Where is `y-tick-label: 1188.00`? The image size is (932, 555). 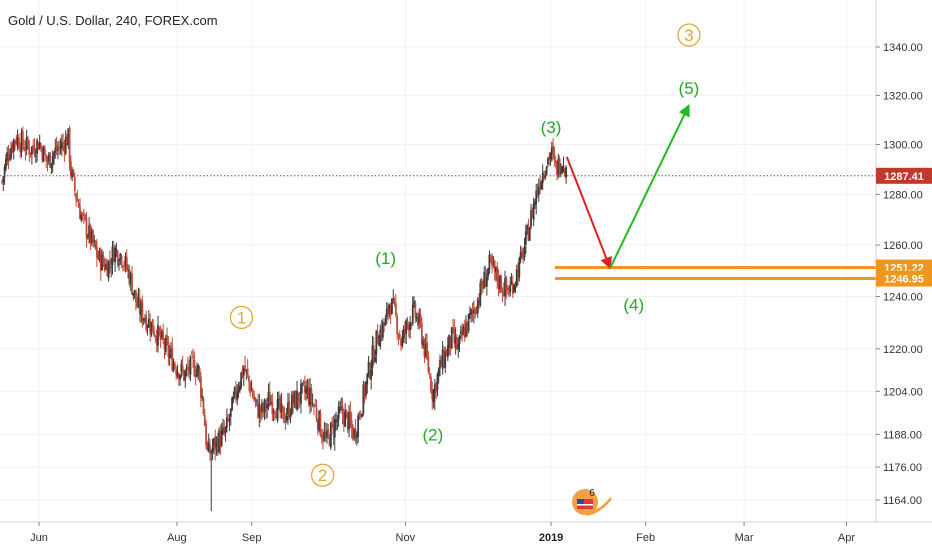 y-tick-label: 1188.00 is located at coordinates (902, 435).